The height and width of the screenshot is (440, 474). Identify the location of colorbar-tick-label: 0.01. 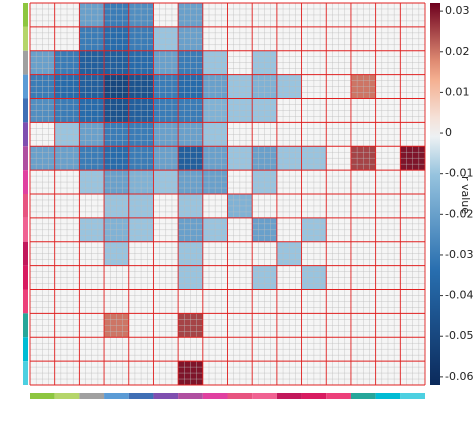
(457, 91).